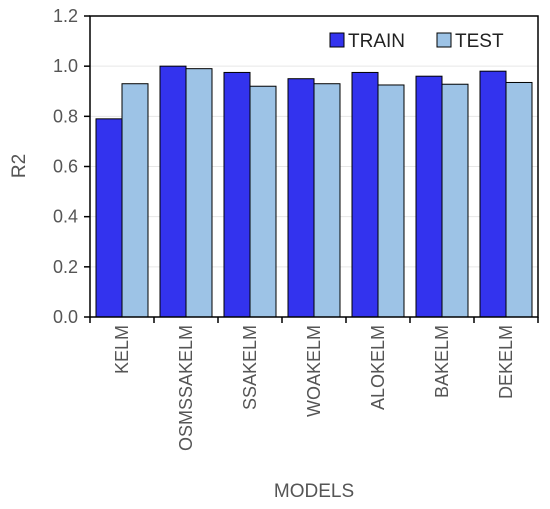 This screenshot has height=509, width=550. What do you see at coordinates (186, 388) in the screenshot?
I see `x-tick-label: OSMSSAKELM` at bounding box center [186, 388].